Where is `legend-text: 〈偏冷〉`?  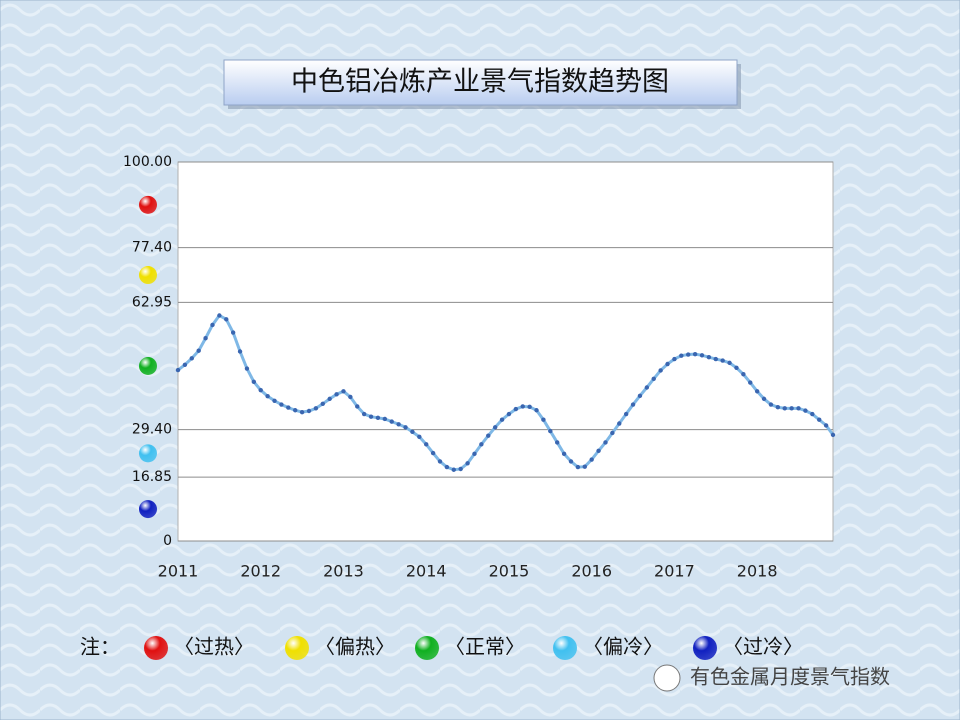
legend-text: 〈偏冷〉 is located at coordinates (623, 647).